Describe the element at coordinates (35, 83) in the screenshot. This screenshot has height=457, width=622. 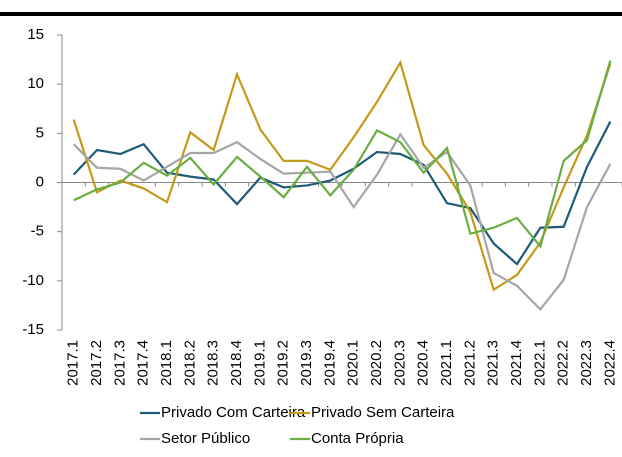
I see `y-tick-label: 10` at that location.